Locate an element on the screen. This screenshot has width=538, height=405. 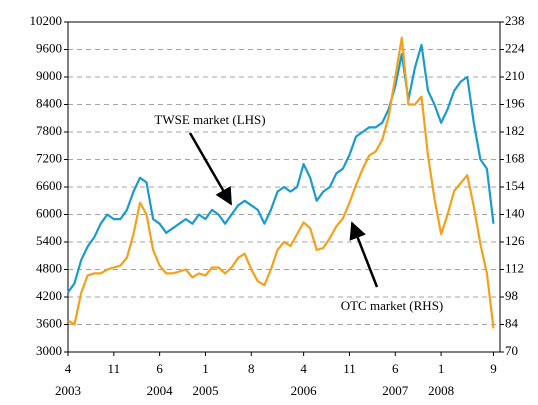
x-year-label: 2008 is located at coordinates (441, 390).